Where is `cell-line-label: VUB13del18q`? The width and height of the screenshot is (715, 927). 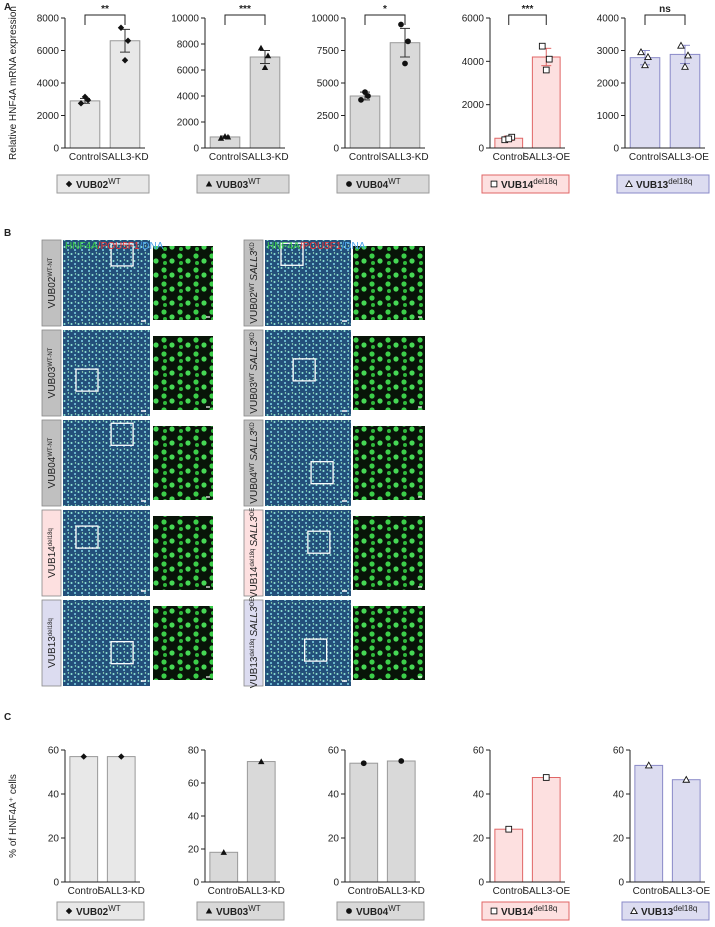 cell-line-label: VUB13del18q is located at coordinates (664, 184).